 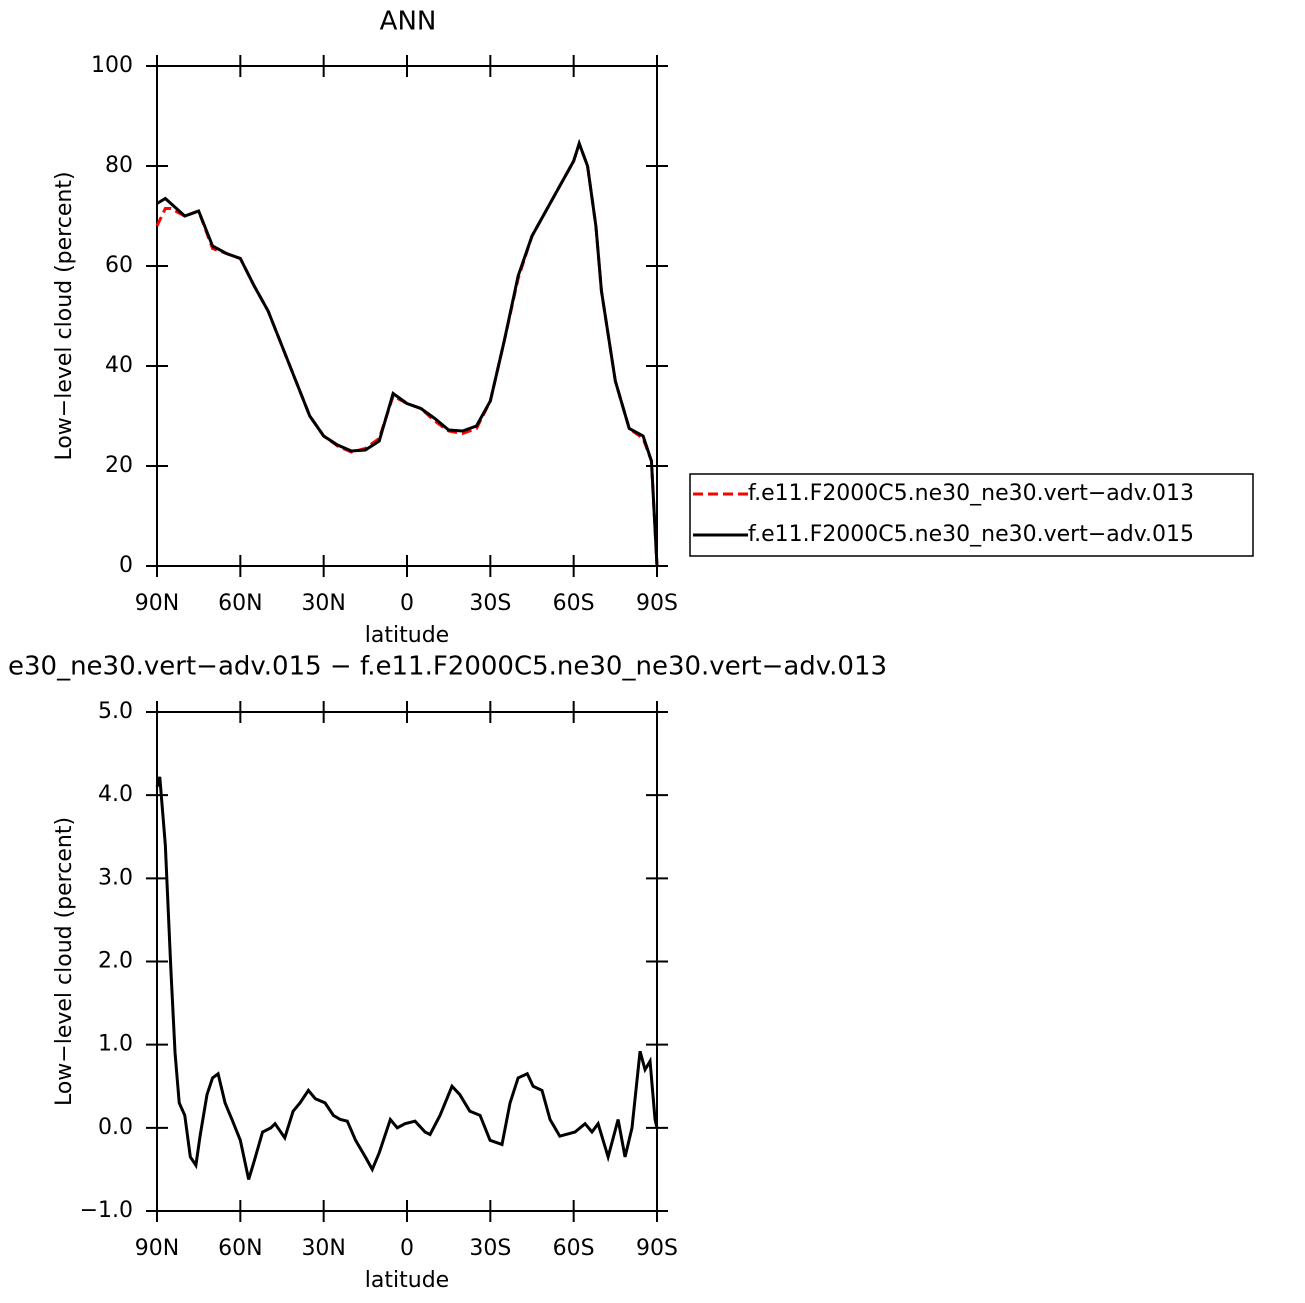 I want to click on y-tick-label: 2.0, so click(x=115, y=961).